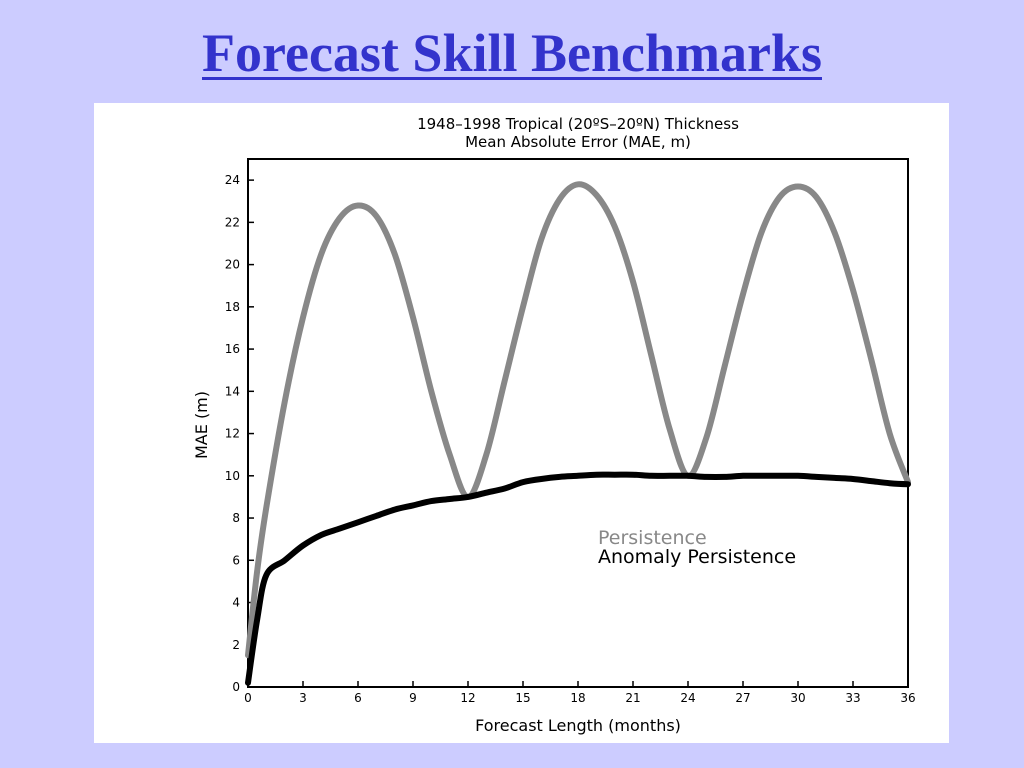 This screenshot has height=768, width=1024. Describe the element at coordinates (232, 391) in the screenshot. I see `y-tick-label: 14` at that location.